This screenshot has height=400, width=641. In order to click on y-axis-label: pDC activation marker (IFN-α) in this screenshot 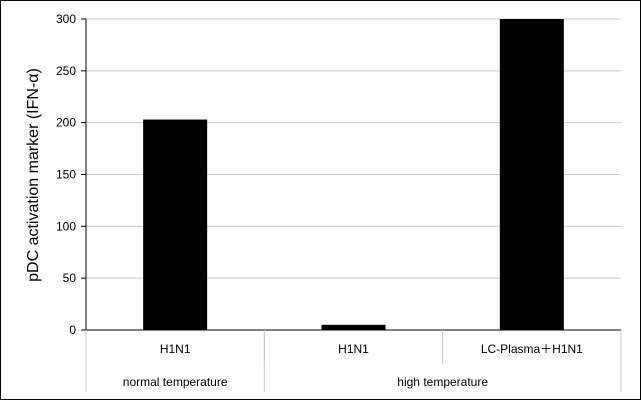, I will do `click(33, 175)`.